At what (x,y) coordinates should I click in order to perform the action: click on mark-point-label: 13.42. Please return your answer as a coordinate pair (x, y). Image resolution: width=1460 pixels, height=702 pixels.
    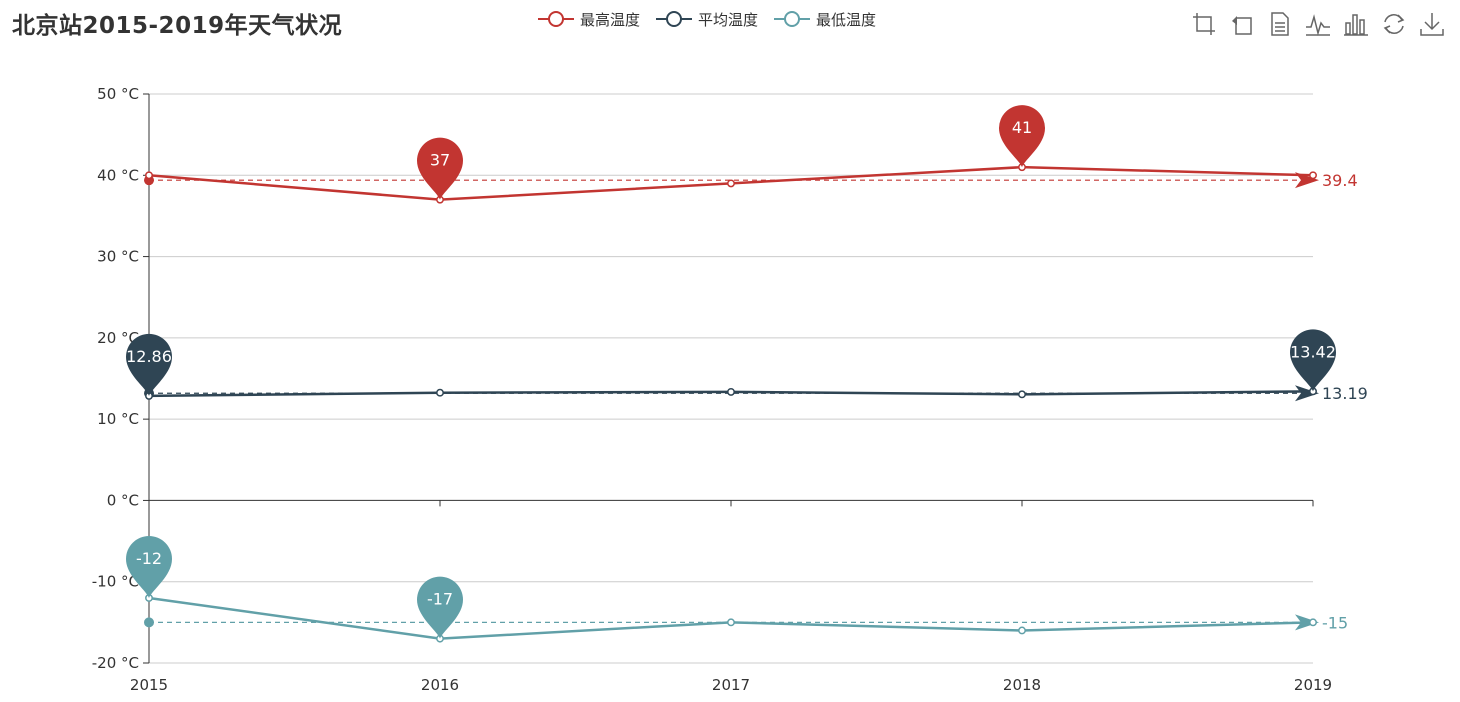
    Looking at the image, I should click on (1313, 351).